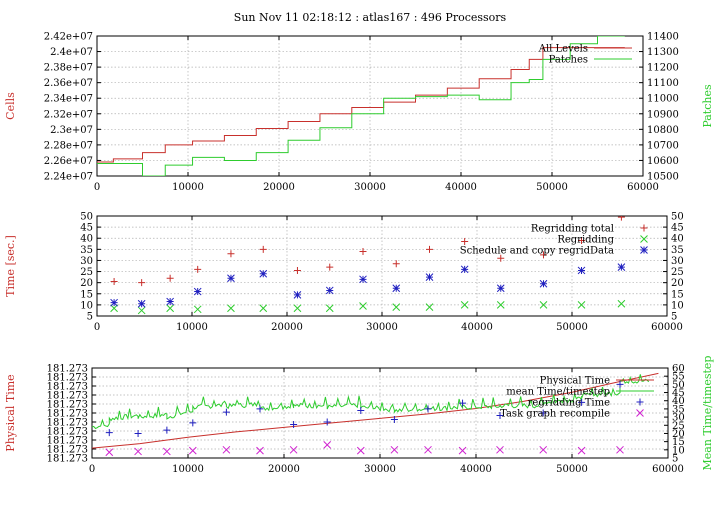  What do you see at coordinates (563, 49) in the screenshot?
I see `legend-entry-label: All Levels` at bounding box center [563, 49].